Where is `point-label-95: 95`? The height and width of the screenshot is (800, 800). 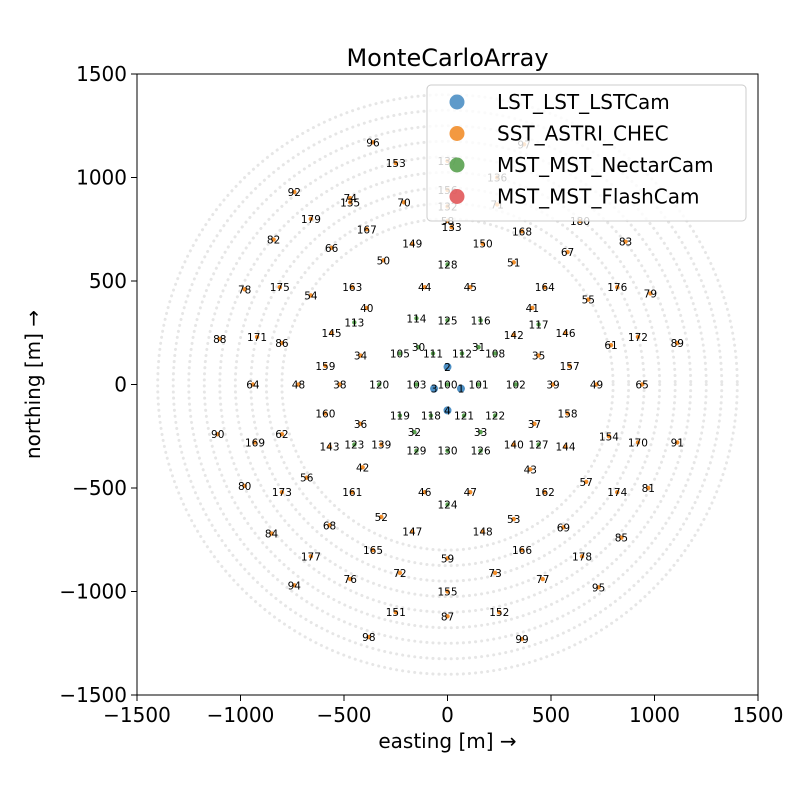
point-label-95: 95 is located at coordinates (598, 588).